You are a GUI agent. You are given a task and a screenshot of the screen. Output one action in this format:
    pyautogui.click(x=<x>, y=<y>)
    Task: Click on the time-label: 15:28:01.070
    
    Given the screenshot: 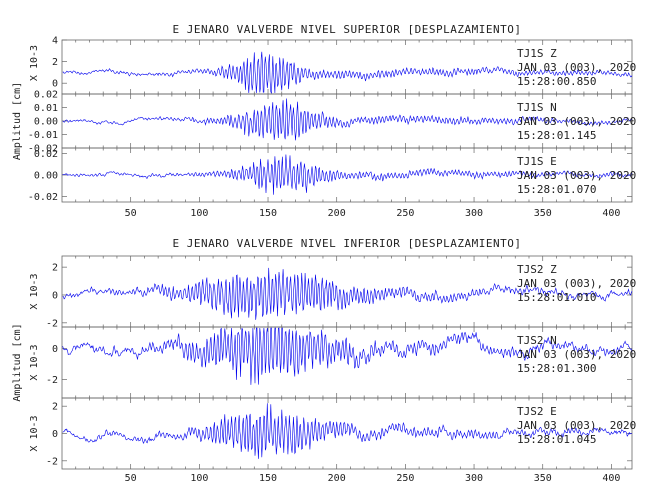 What is the action you would take?
    pyautogui.click(x=556, y=189)
    